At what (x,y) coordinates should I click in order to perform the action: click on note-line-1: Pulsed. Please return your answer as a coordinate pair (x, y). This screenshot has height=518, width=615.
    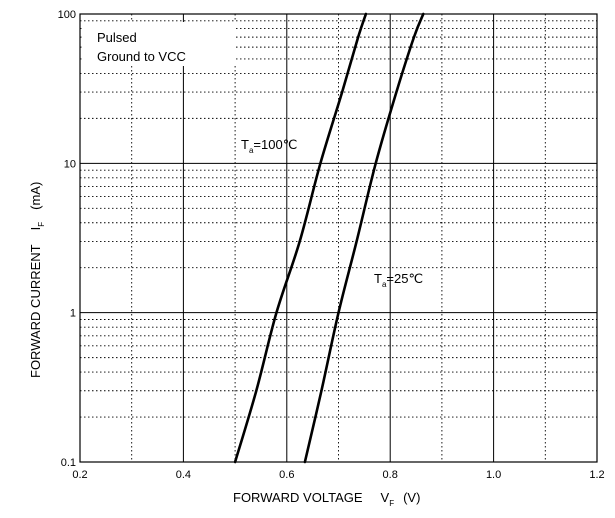
    Looking at the image, I should click on (117, 37).